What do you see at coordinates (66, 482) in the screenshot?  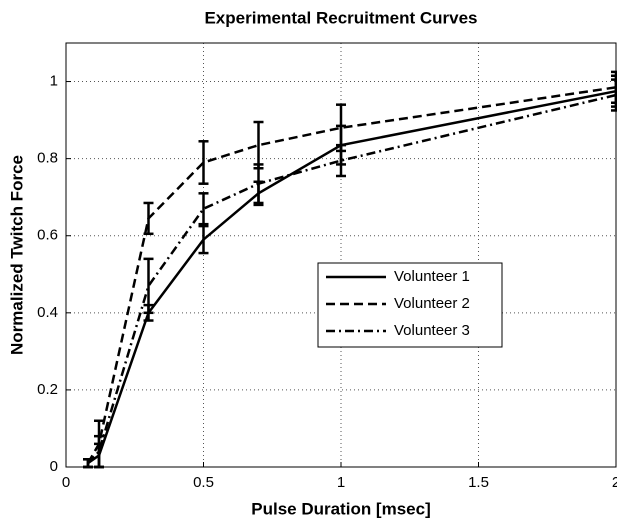 I see `x-tick-label: 0` at bounding box center [66, 482].